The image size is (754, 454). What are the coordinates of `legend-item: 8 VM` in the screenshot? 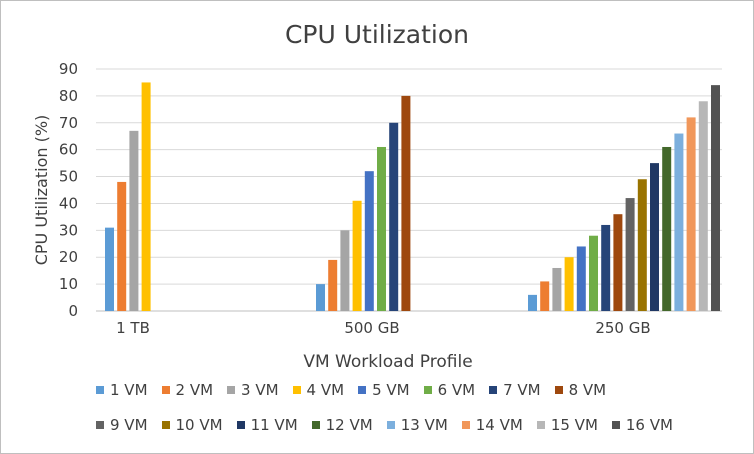 It's located at (580, 390).